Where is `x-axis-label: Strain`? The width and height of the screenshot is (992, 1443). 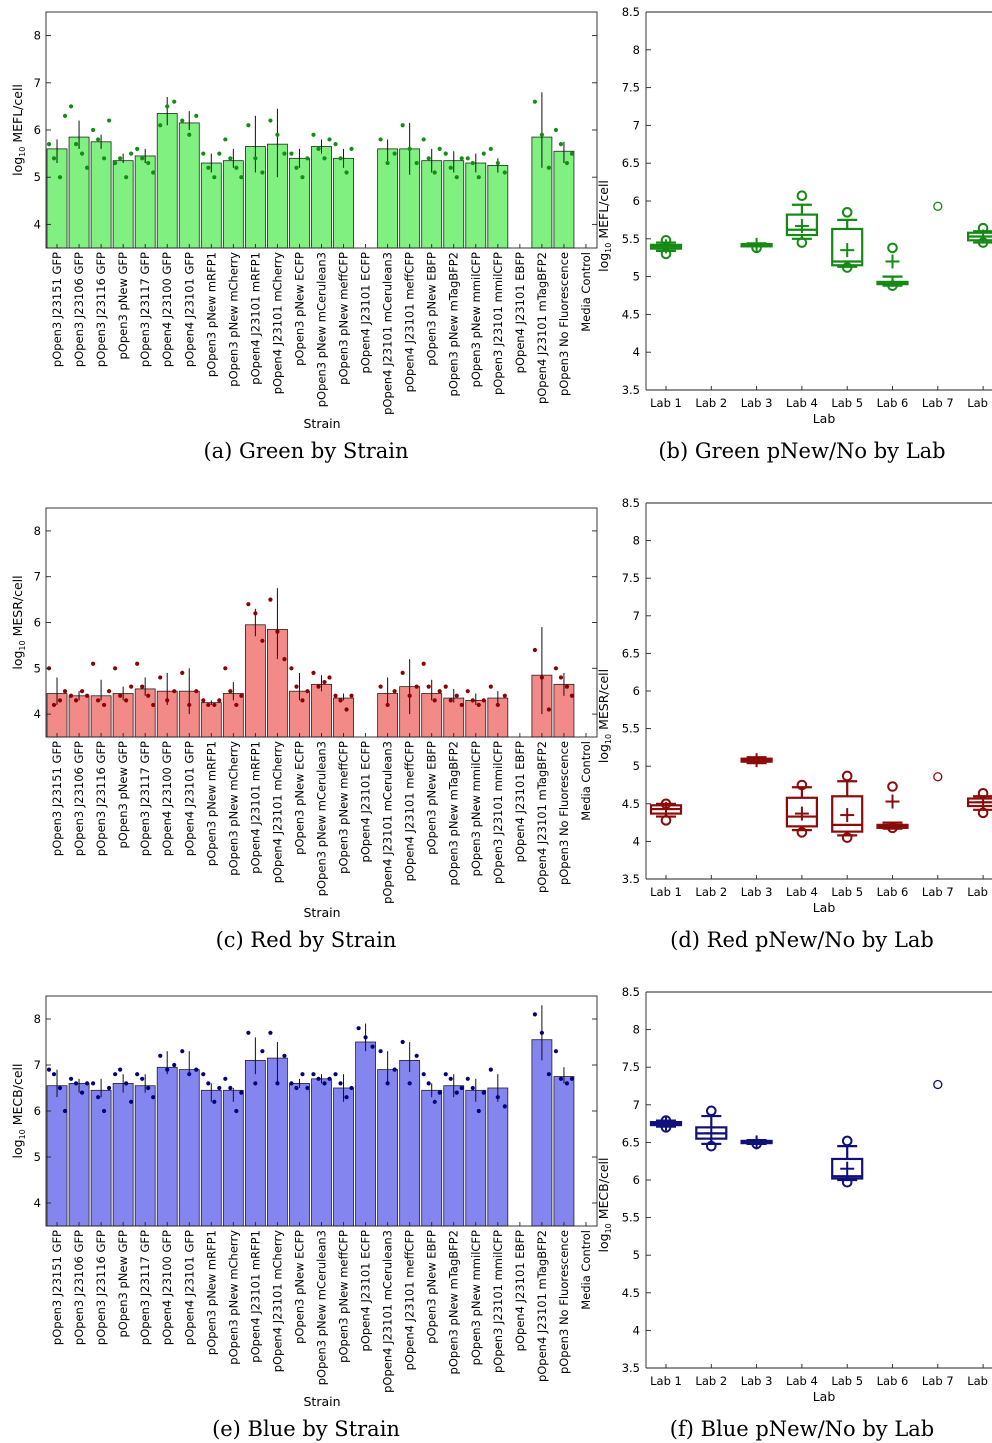 x-axis-label: Strain is located at coordinates (321, 423).